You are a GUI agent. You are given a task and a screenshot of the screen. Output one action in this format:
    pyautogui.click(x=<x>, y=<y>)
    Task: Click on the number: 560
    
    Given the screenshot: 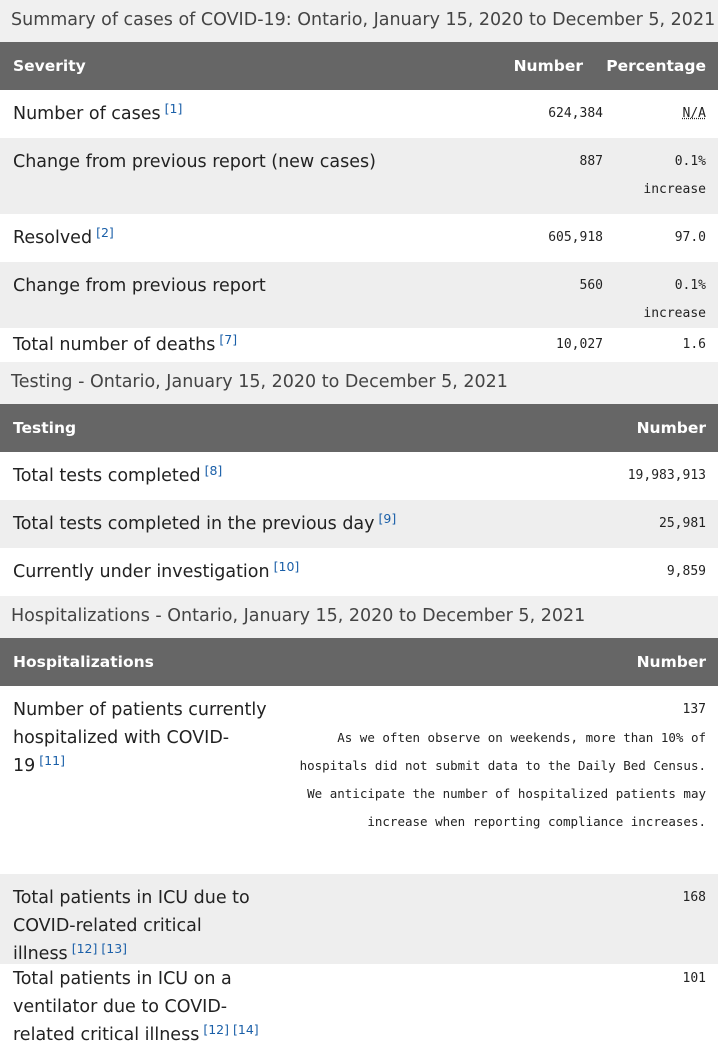 What is the action you would take?
    pyautogui.click(x=591, y=285)
    